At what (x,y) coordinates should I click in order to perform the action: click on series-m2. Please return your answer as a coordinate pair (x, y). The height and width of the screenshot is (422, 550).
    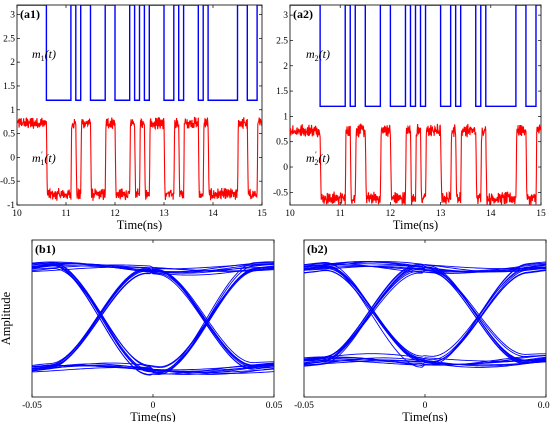
    Looking at the image, I should click on (415, 56).